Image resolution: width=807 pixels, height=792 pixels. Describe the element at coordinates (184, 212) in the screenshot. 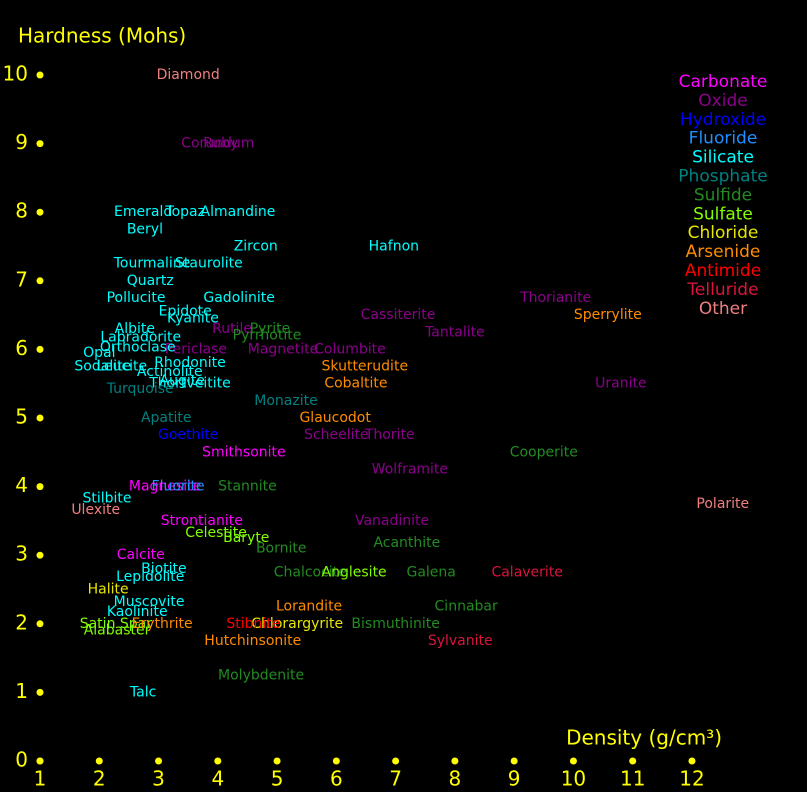

I see `mineral-label: Topaz` at that location.